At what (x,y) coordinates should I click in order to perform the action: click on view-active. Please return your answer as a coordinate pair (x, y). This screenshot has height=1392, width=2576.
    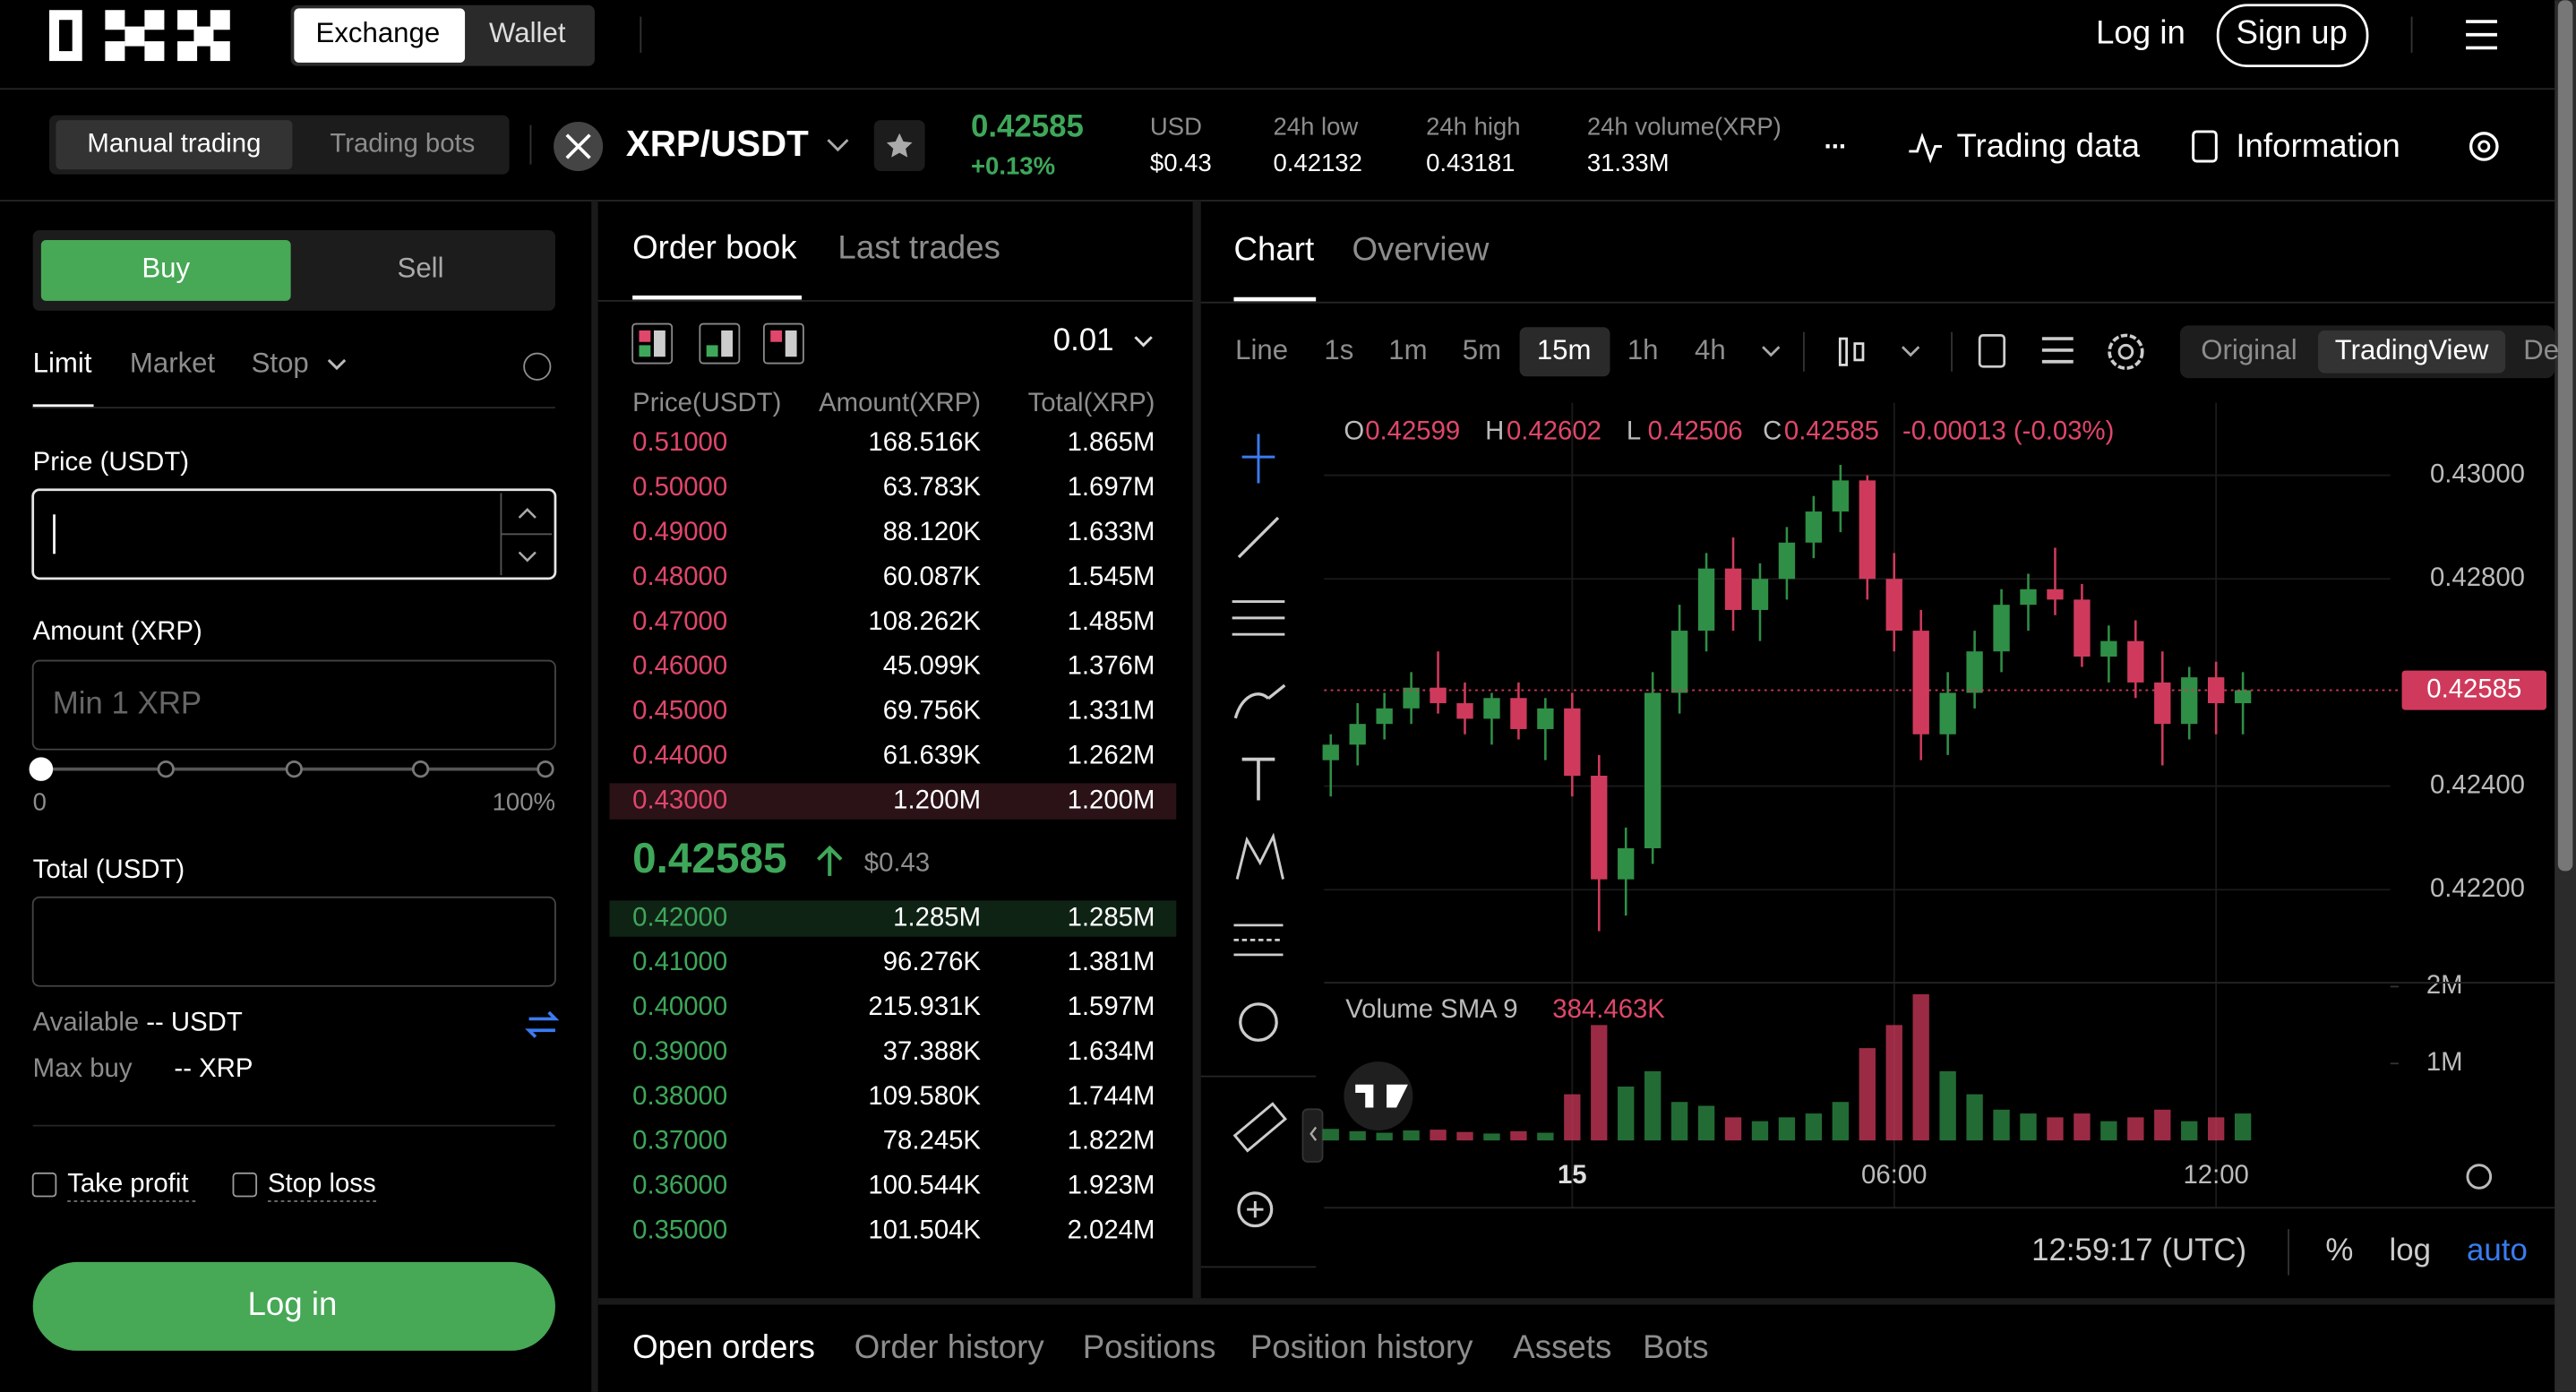
    Looking at the image, I should click on (2412, 352).